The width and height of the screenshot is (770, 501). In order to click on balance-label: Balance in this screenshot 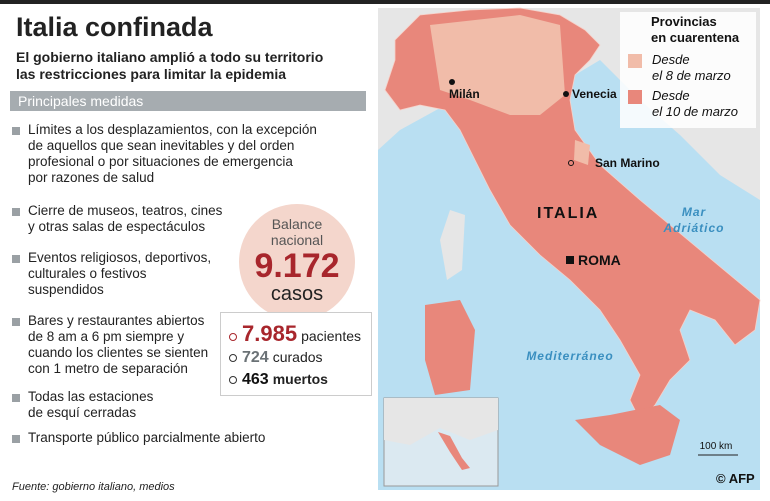, I will do `click(297, 224)`.